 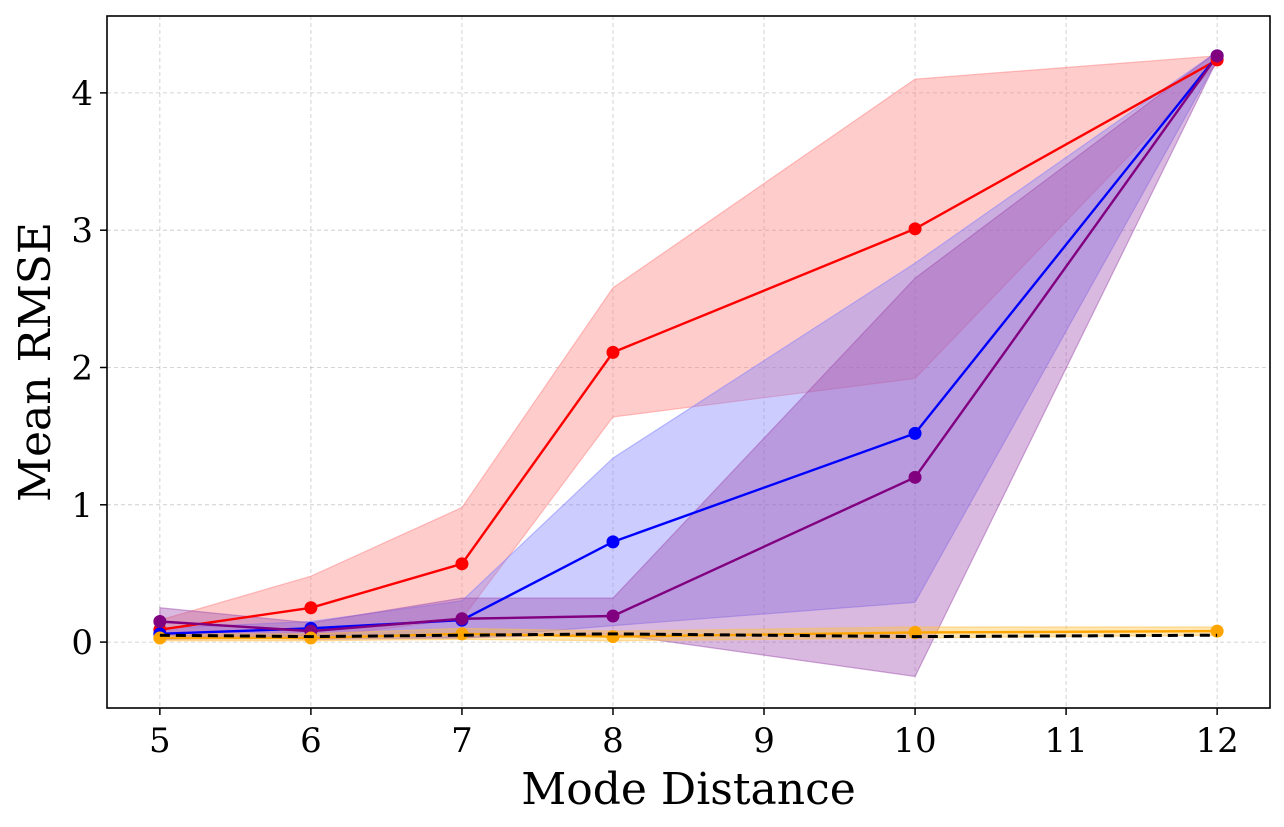 What do you see at coordinates (82, 368) in the screenshot?
I see `y-tick-label: 2` at bounding box center [82, 368].